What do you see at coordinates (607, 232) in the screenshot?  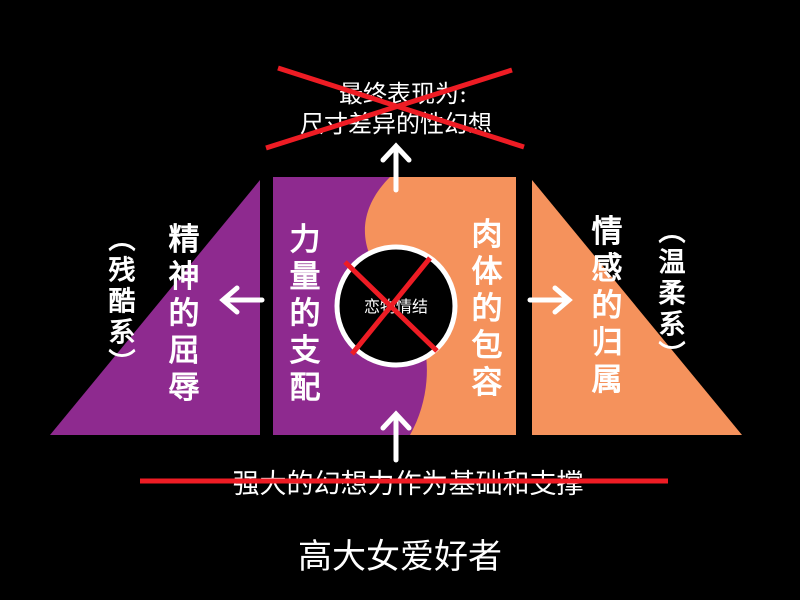 I see `vertical-char: 情` at bounding box center [607, 232].